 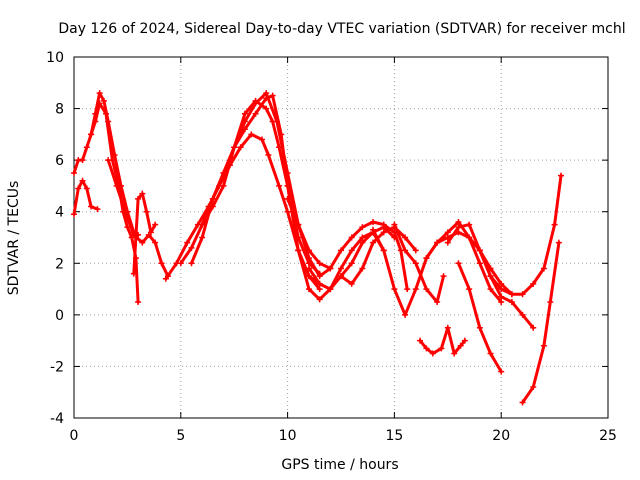 What do you see at coordinates (74, 436) in the screenshot?
I see `x-tick-label: 0` at bounding box center [74, 436].